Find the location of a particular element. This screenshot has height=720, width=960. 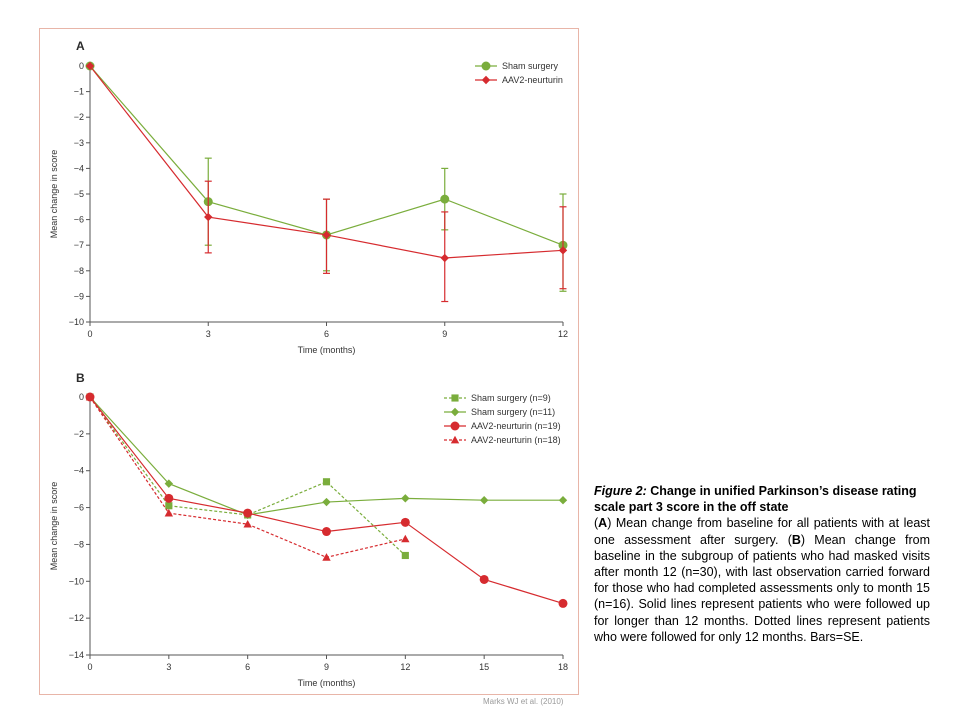

caption-figure-number: Figure 2: is located at coordinates (620, 491).